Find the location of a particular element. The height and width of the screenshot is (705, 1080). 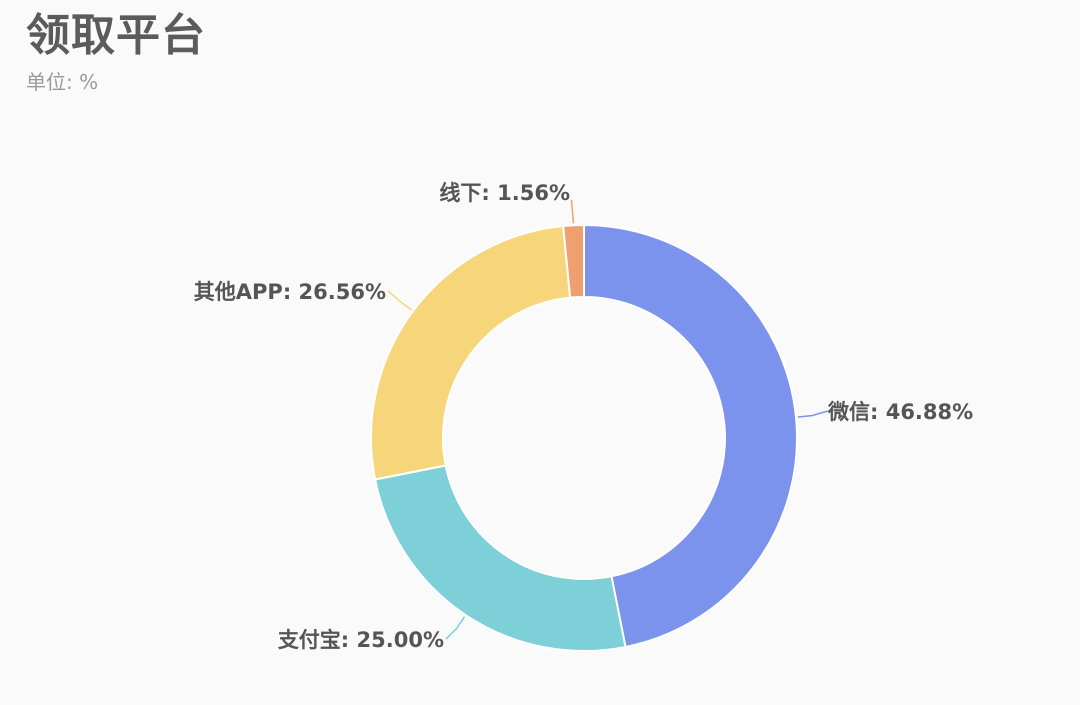

slice-label-1: 微信: 46.88% is located at coordinates (900, 412).